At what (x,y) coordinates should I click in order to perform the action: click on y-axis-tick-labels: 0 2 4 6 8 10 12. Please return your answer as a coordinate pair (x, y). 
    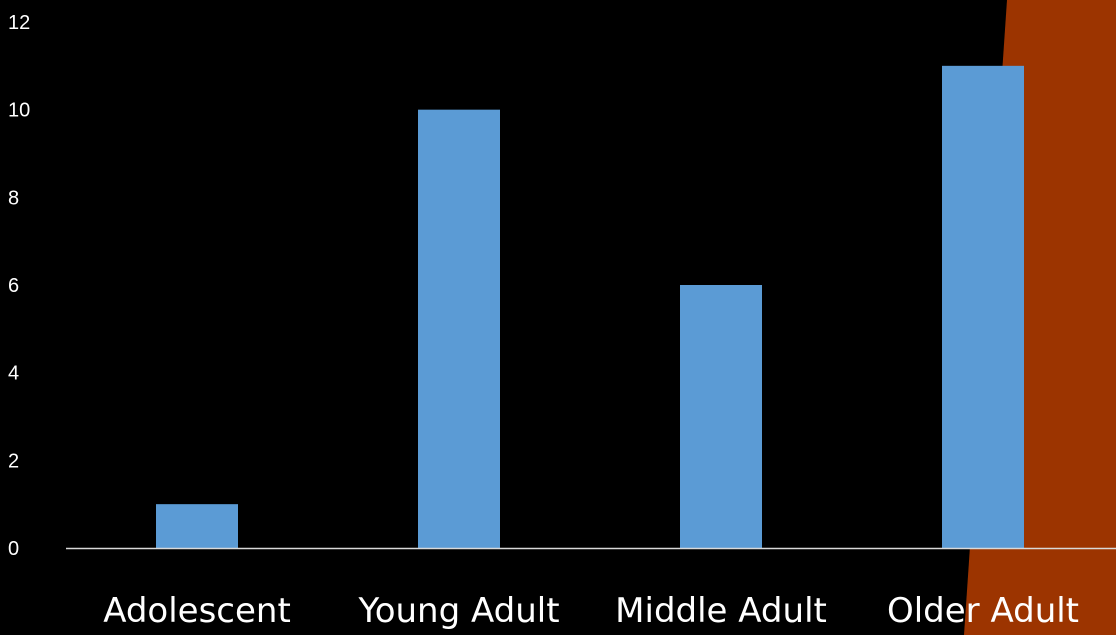
    Looking at the image, I should click on (19, 286).